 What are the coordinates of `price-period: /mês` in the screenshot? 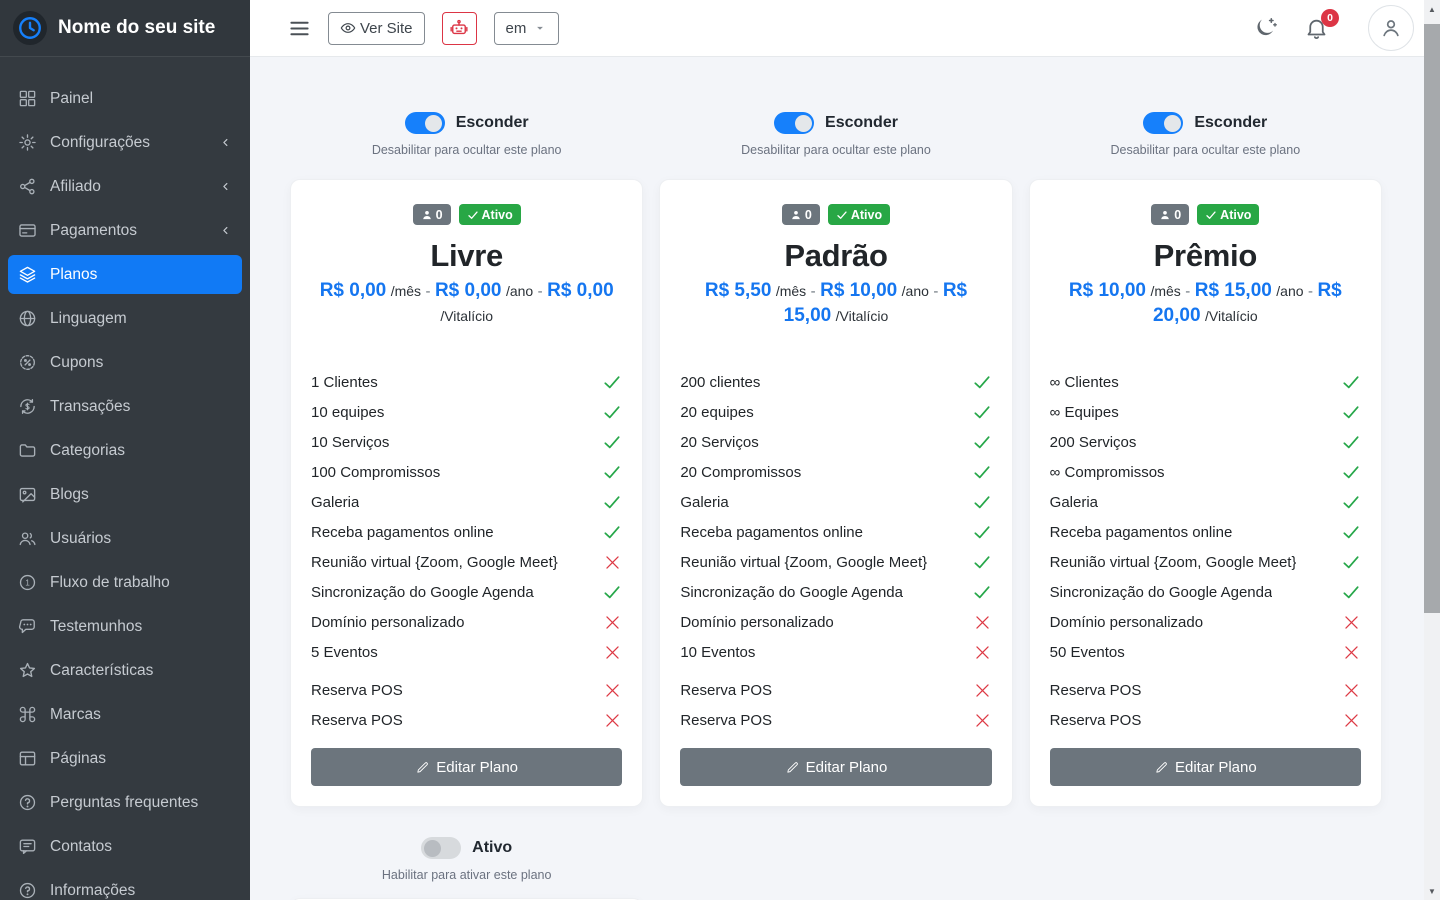 It's located at (791, 291).